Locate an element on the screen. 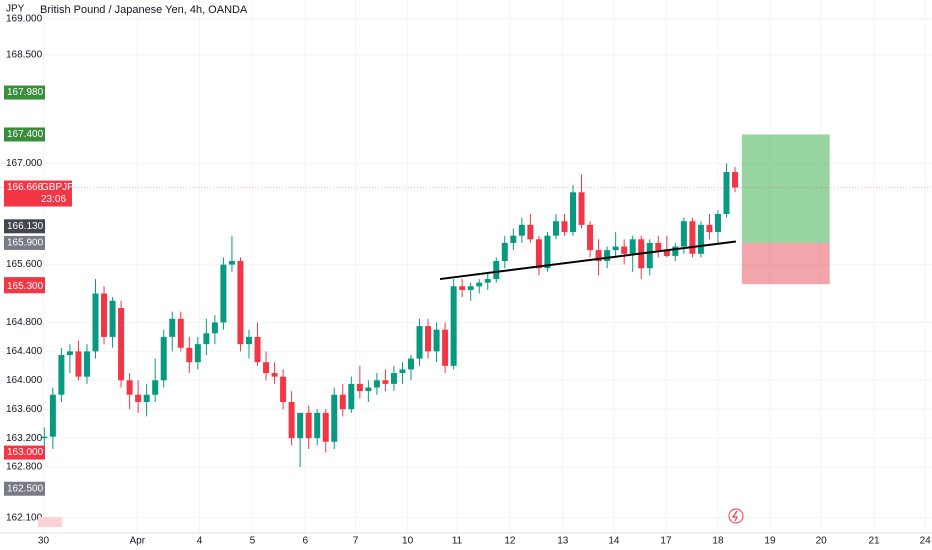 Image resolution: width=932 pixels, height=550 pixels. x-tick-label: 11 is located at coordinates (457, 541).